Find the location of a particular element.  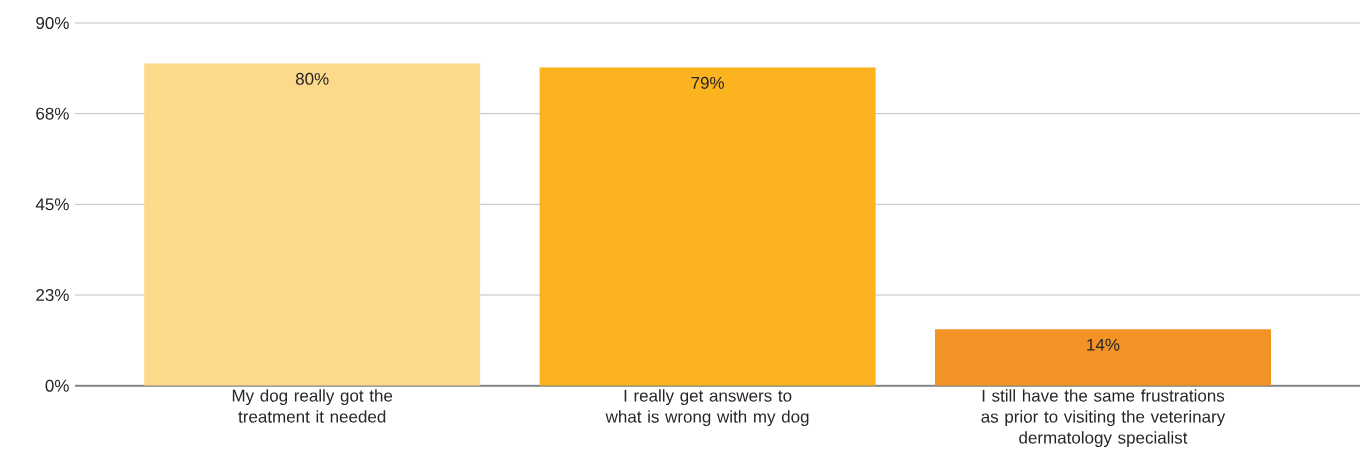

y-tick-label: 23% is located at coordinates (52, 295).